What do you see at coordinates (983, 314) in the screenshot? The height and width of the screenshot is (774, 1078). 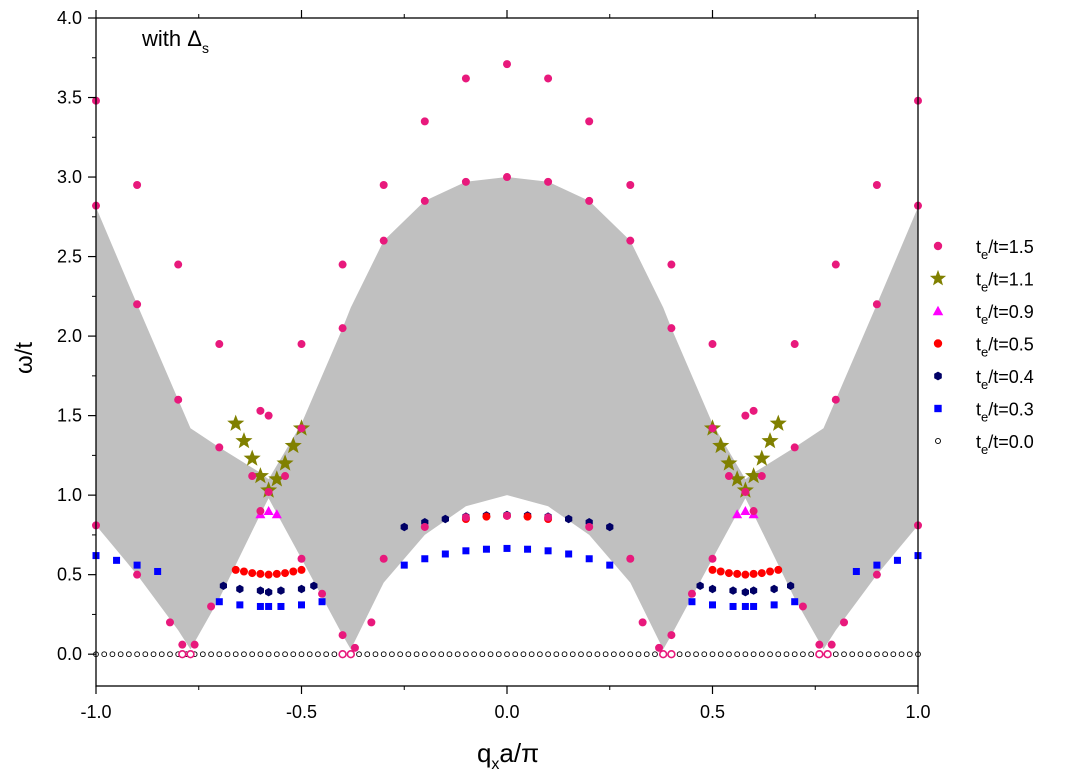 I see `legend-item: te/t=0.9` at bounding box center [983, 314].